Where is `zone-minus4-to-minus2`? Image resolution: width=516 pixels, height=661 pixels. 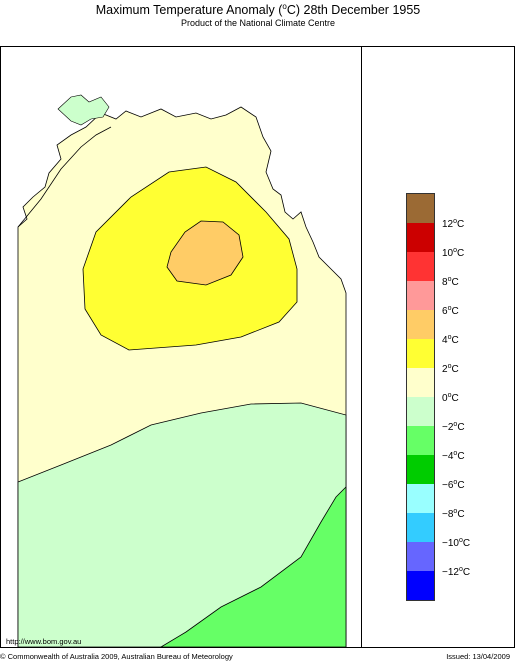 zone-minus4-to-minus2 is located at coordinates (253, 566).